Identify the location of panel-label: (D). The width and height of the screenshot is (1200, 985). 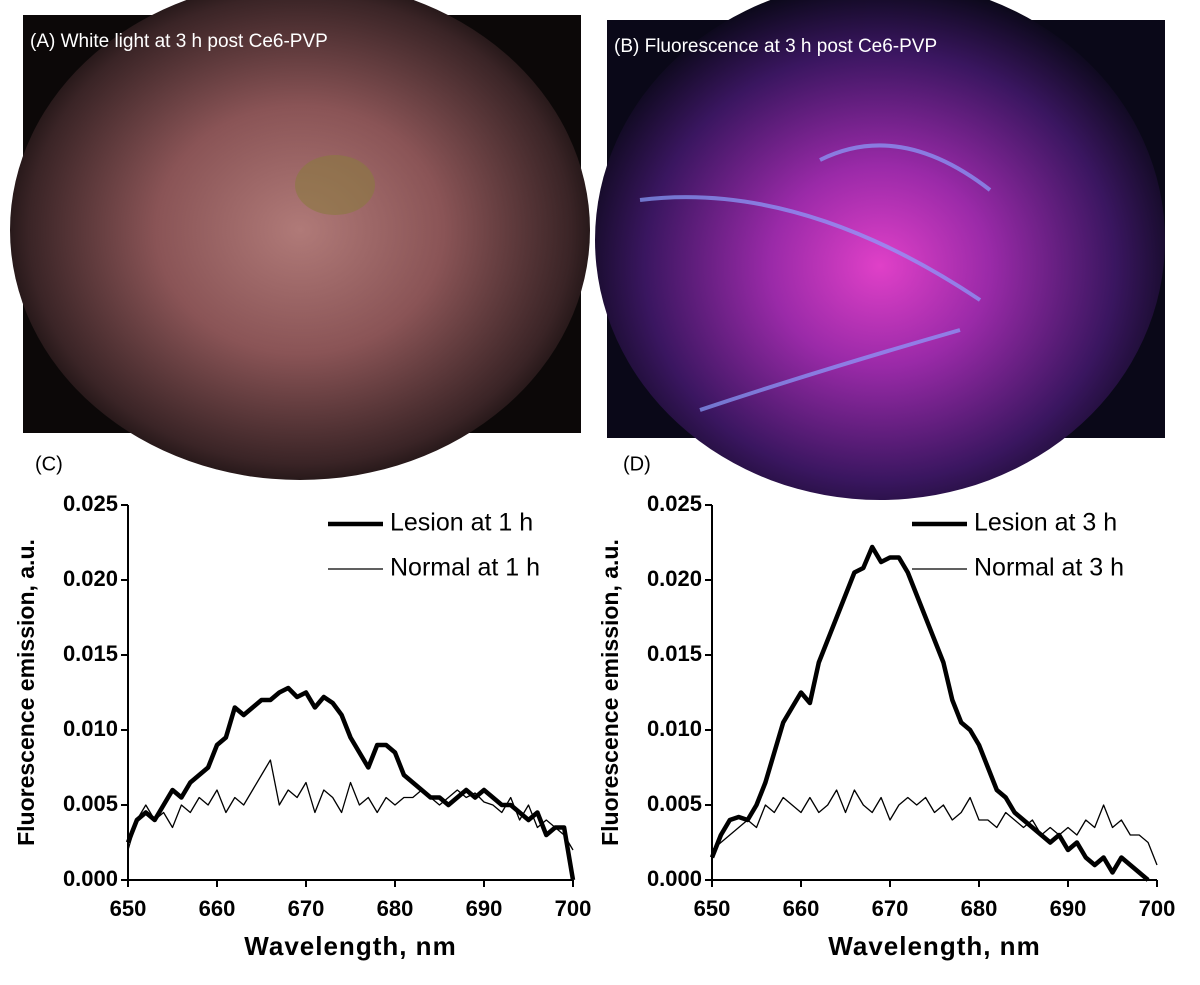
(637, 464).